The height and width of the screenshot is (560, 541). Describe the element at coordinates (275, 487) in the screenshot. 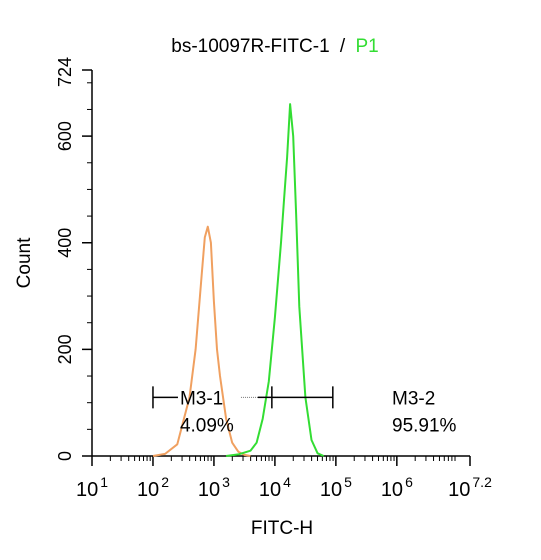

I see `x-tick-label: 10 4` at that location.